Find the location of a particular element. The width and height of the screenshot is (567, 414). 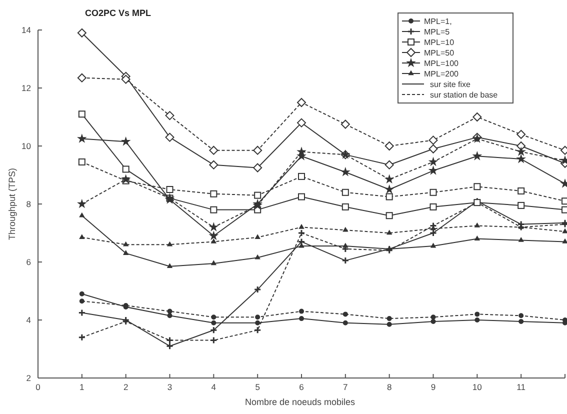

y-axis-title: Throughput (TPS) is located at coordinates (12, 204).